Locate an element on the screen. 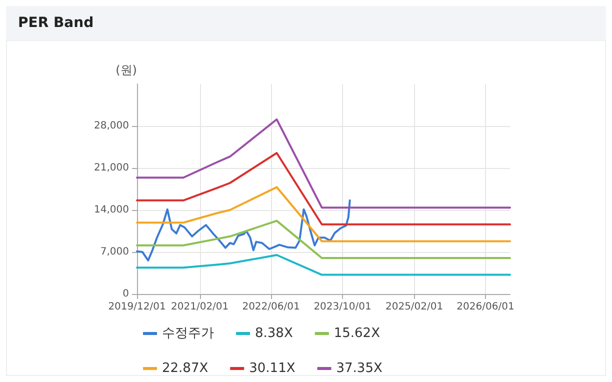 The image size is (612, 382). legend-label: 37.35X is located at coordinates (359, 368).